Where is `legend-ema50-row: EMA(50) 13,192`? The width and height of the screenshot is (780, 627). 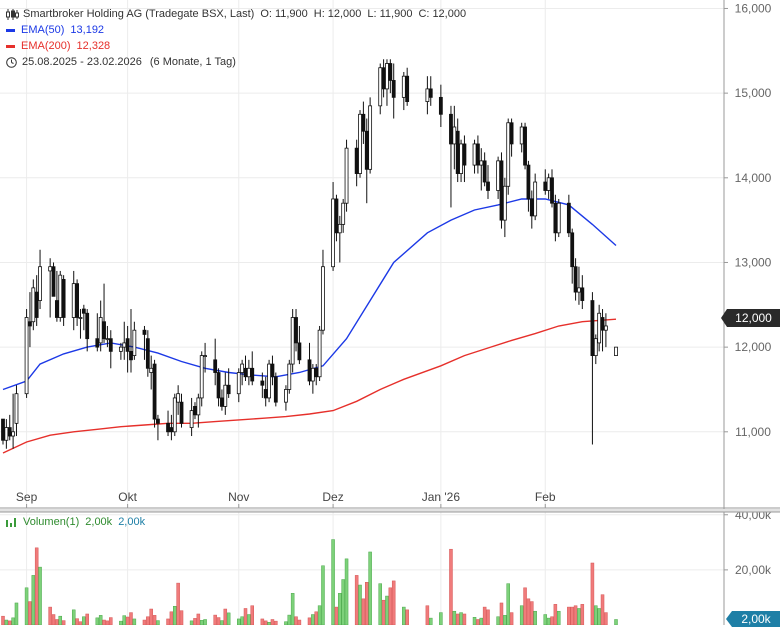 legend-ema50-row: EMA(50) 13,192 is located at coordinates (236, 30).